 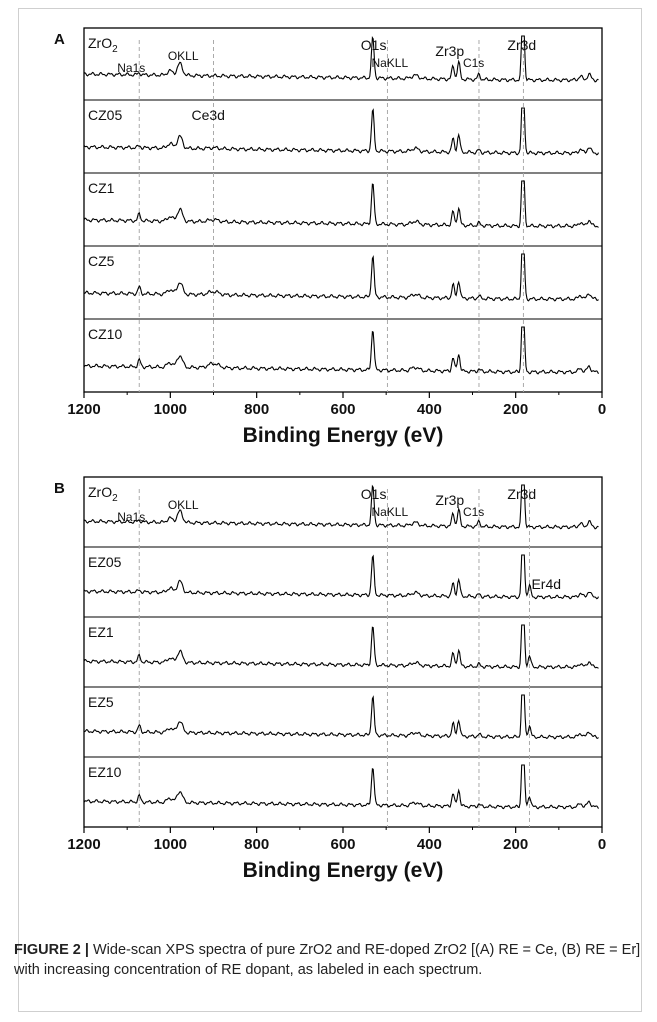 I want to click on panel-letter: B, so click(x=59, y=488).